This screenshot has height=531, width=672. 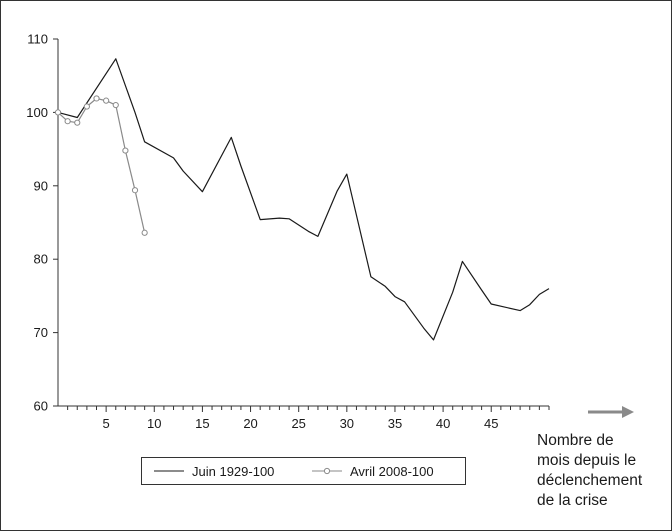 What do you see at coordinates (41, 406) in the screenshot?
I see `y-tick-label: 60` at bounding box center [41, 406].